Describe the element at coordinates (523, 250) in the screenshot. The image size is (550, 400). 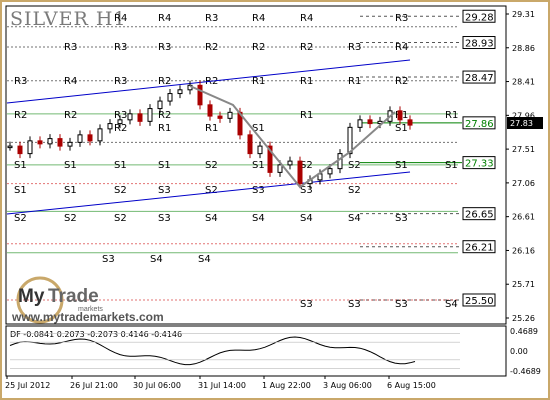
I see `price-tick-label: 26.16` at that location.